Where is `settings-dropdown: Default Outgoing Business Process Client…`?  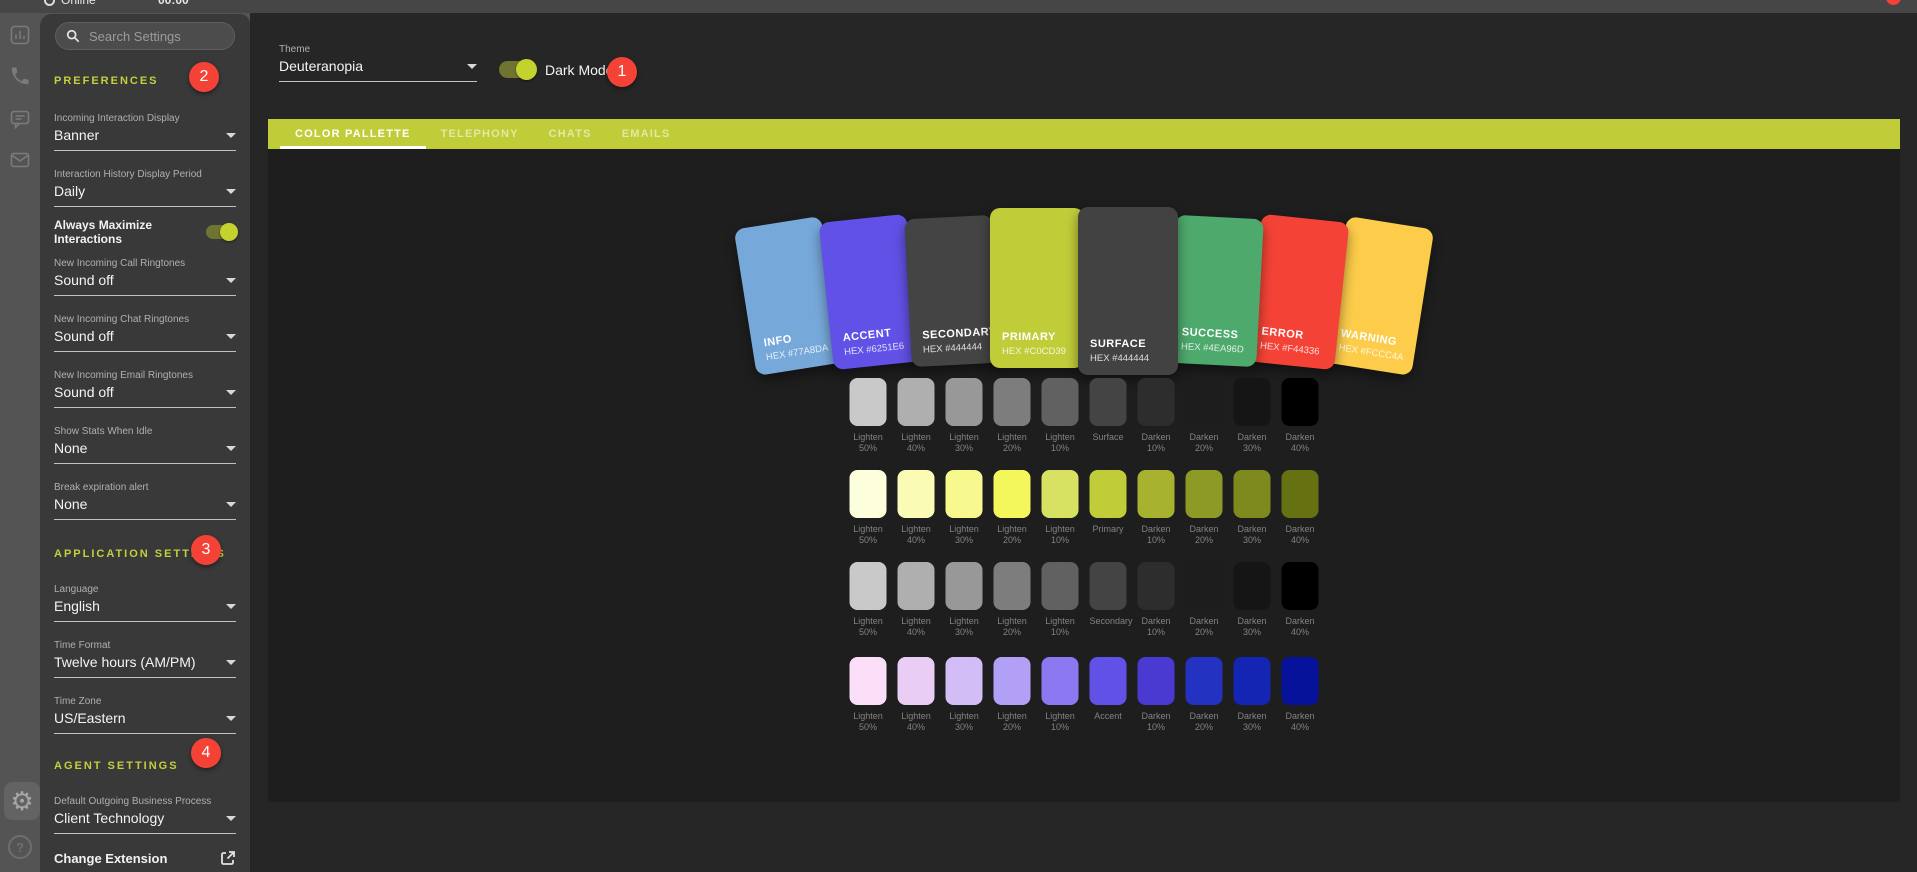 settings-dropdown: Default Outgoing Business Process Client… is located at coordinates (145, 824).